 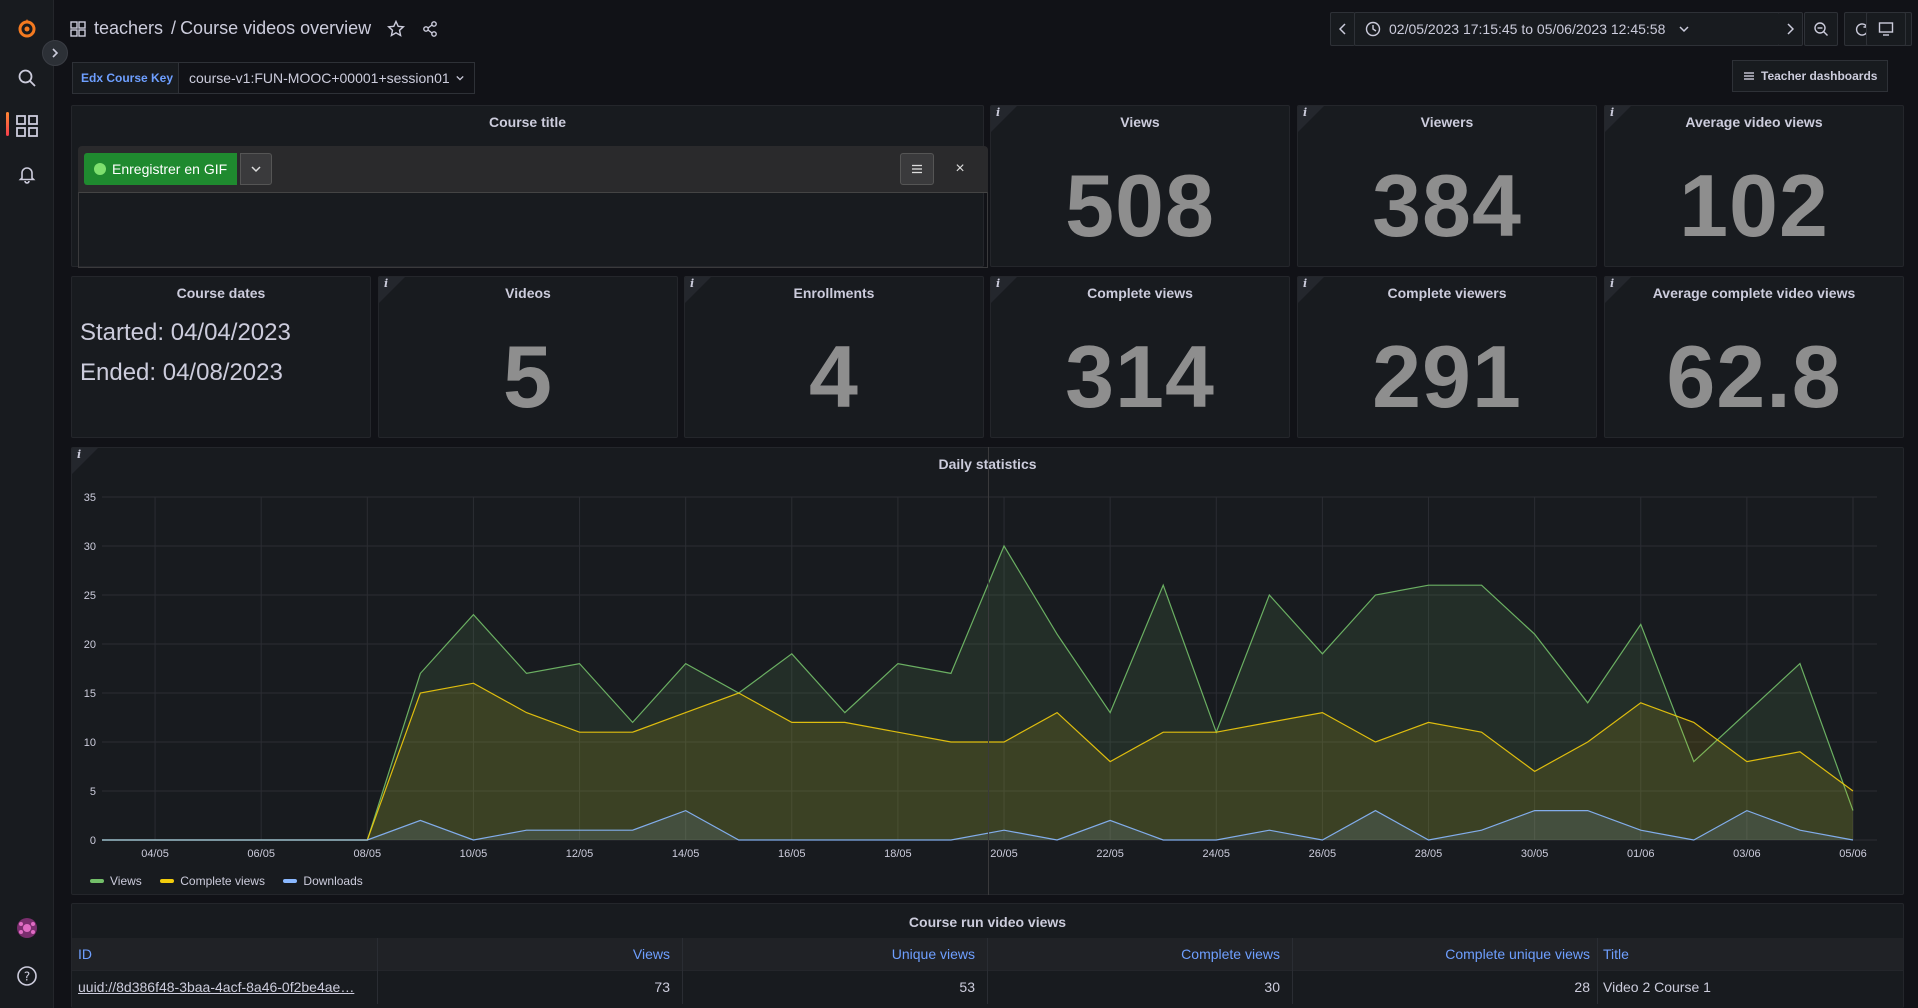 What do you see at coordinates (1323, 854) in the screenshot?
I see `x-tick-label: 26/05` at bounding box center [1323, 854].